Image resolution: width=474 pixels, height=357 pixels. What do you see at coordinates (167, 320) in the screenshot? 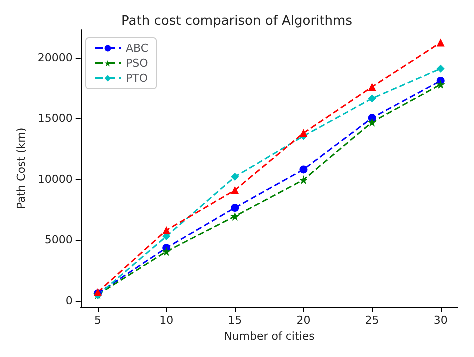
I see `x-tick-label: 10` at bounding box center [167, 320].